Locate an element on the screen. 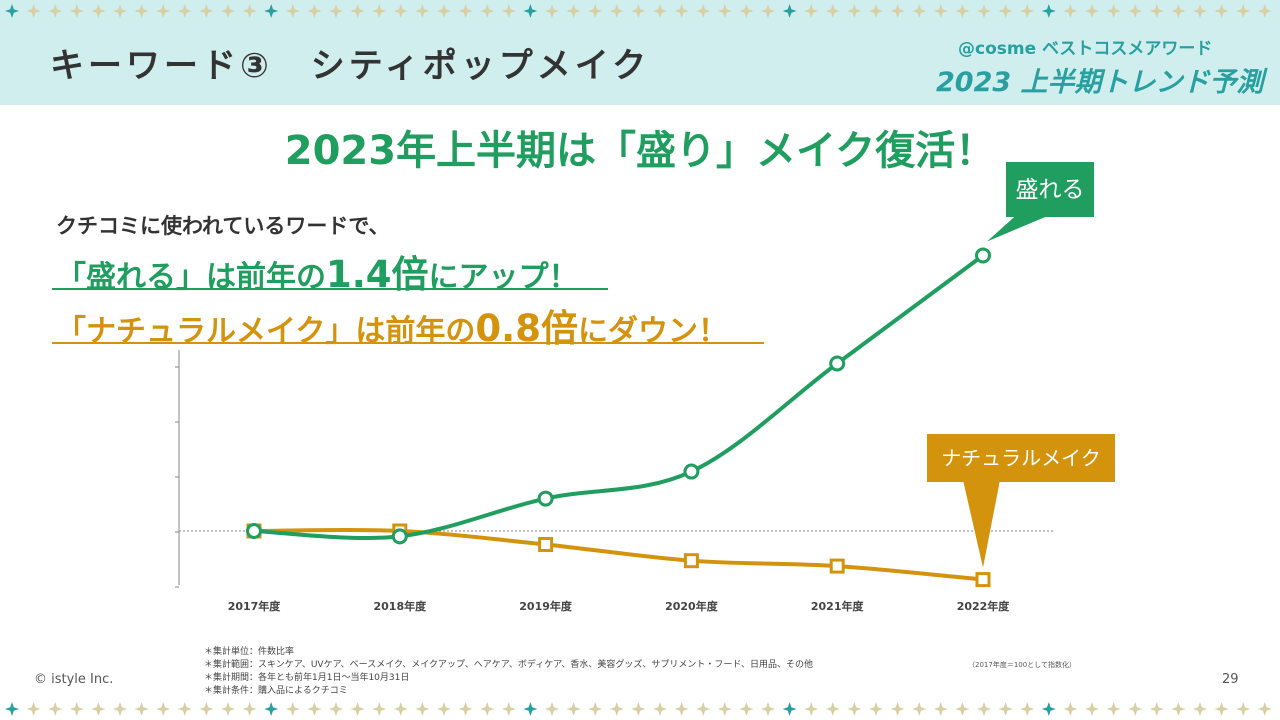  star-border-top is located at coordinates (642, 11).